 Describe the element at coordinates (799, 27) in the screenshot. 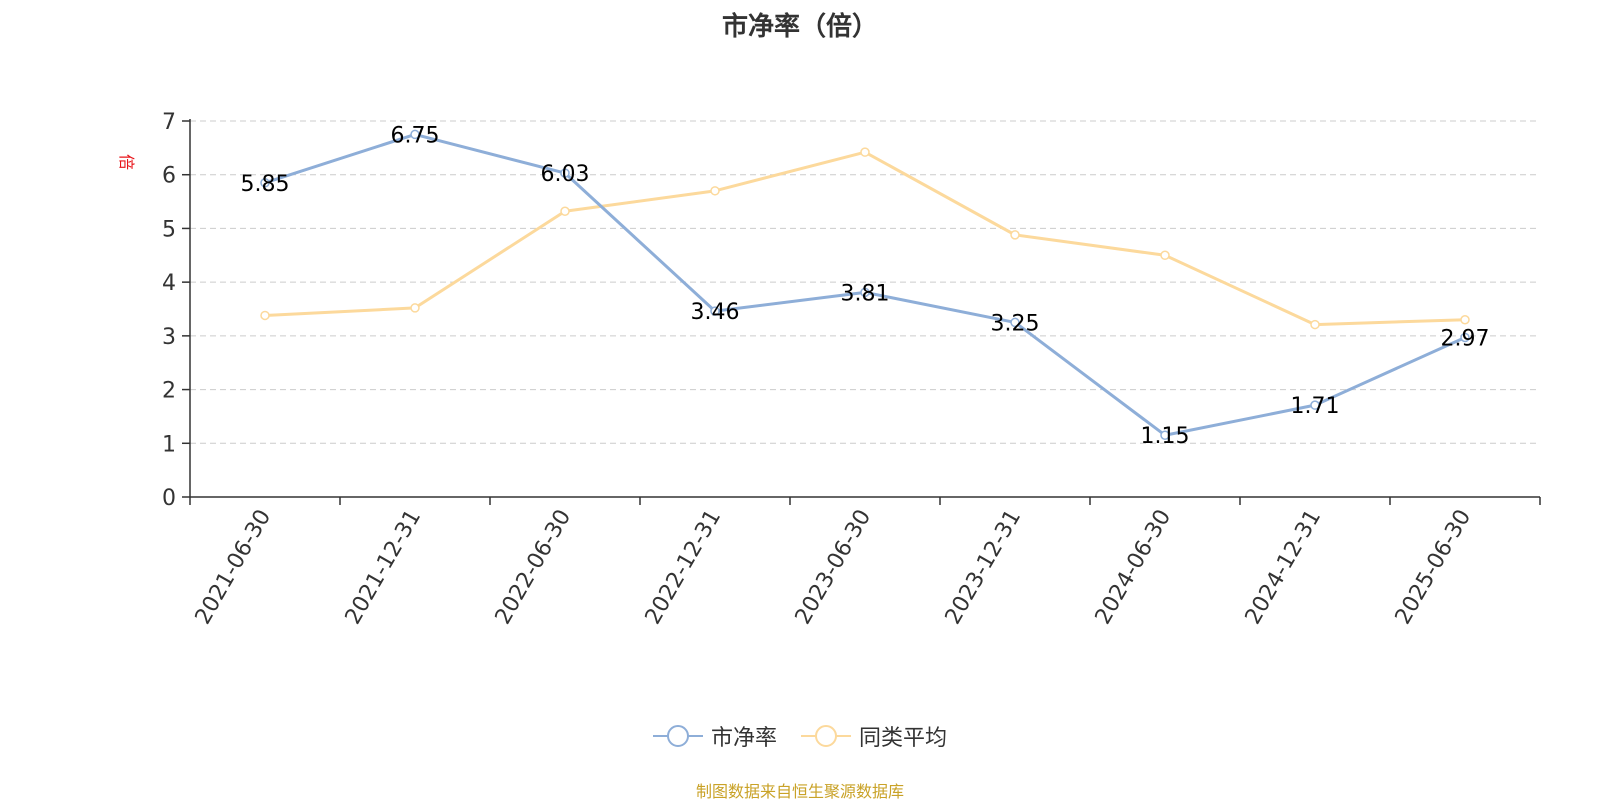

I see `chart-title: 市净率（倍）` at that location.